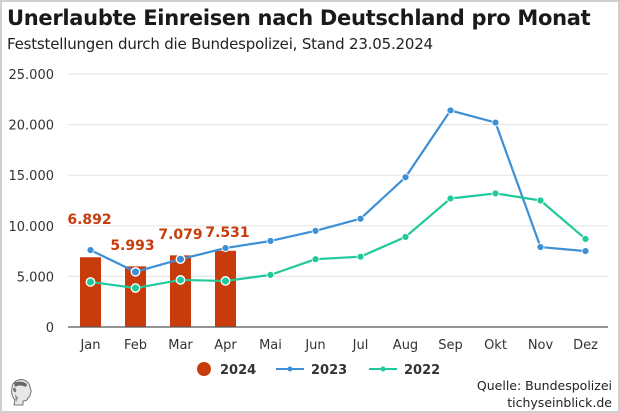  What do you see at coordinates (32, 75) in the screenshot?
I see `y-tick-label: 25.000` at bounding box center [32, 75].